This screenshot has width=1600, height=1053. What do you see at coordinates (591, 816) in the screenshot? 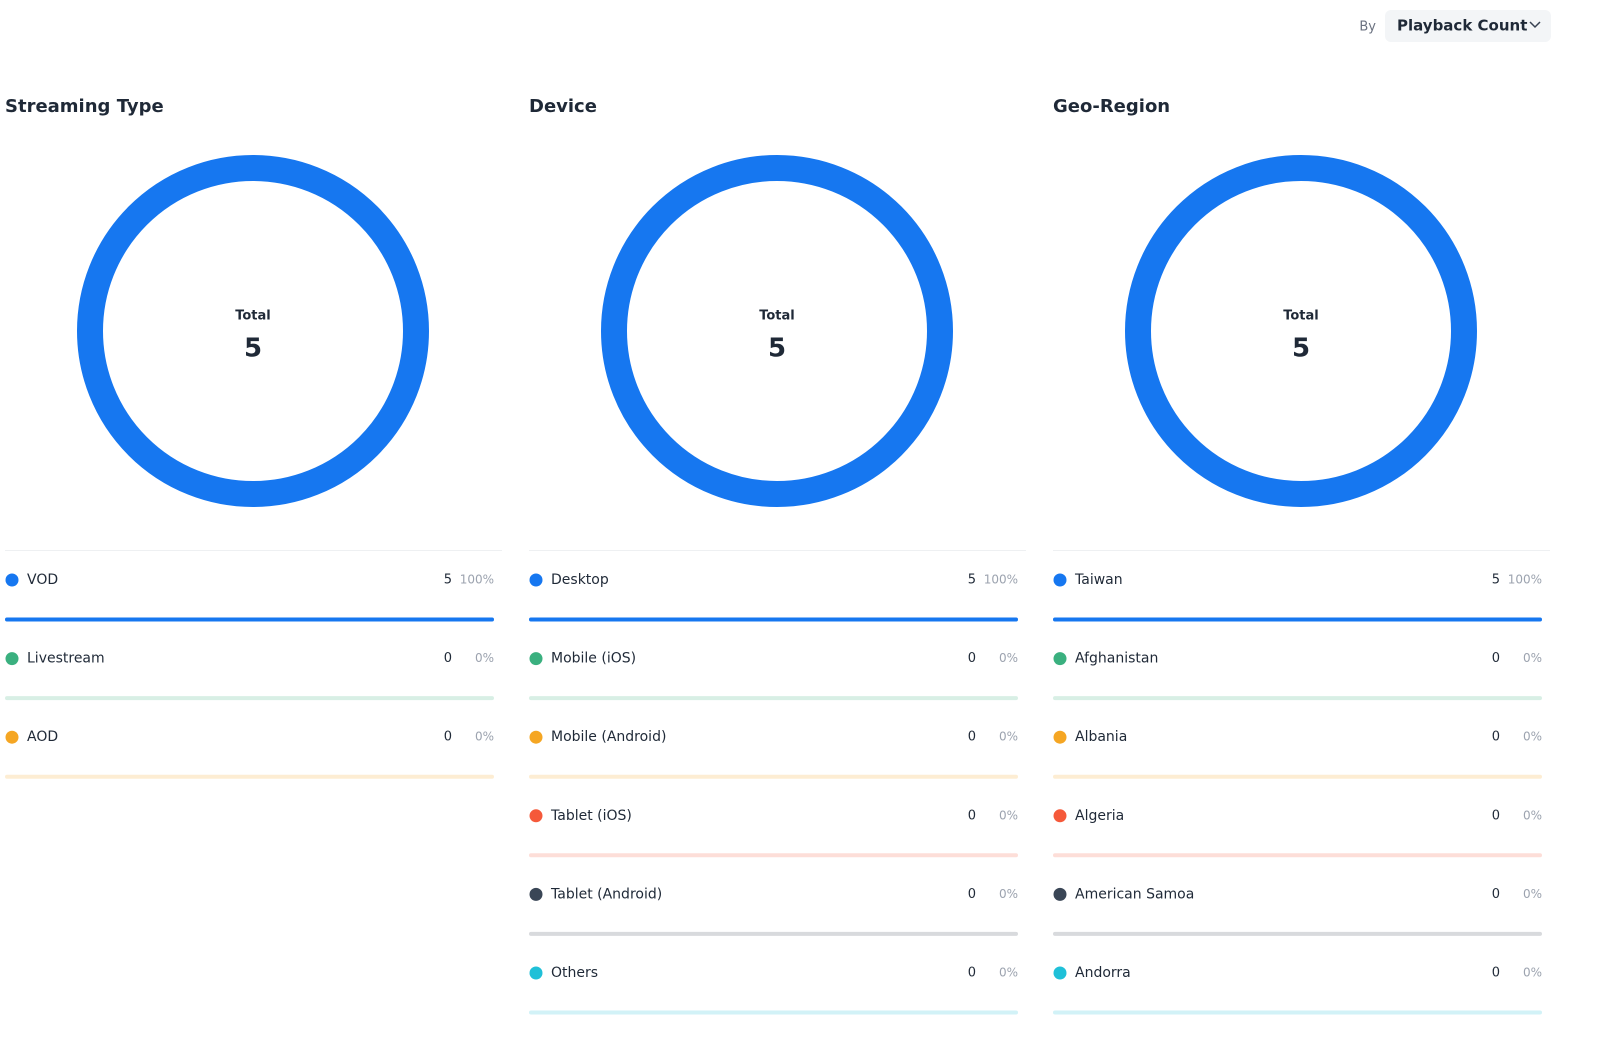
I see `legend-label: Tablet (iOS)` at bounding box center [591, 816].